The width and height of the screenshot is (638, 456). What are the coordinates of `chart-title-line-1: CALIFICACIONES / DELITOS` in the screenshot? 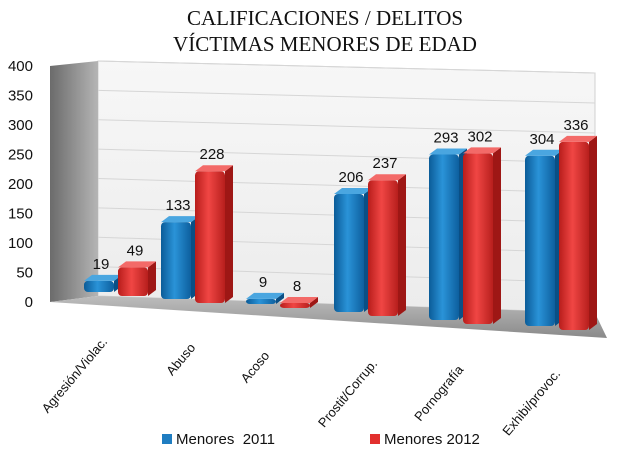 It's located at (325, 18).